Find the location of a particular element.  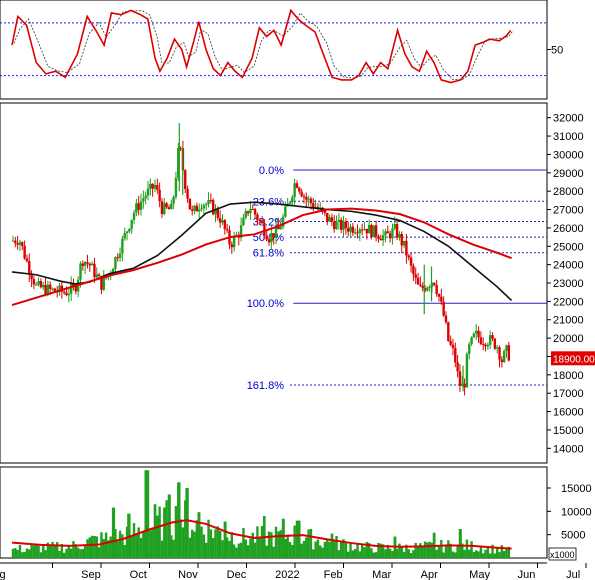

price-axis-tick-label: 30000 is located at coordinates (568, 155).